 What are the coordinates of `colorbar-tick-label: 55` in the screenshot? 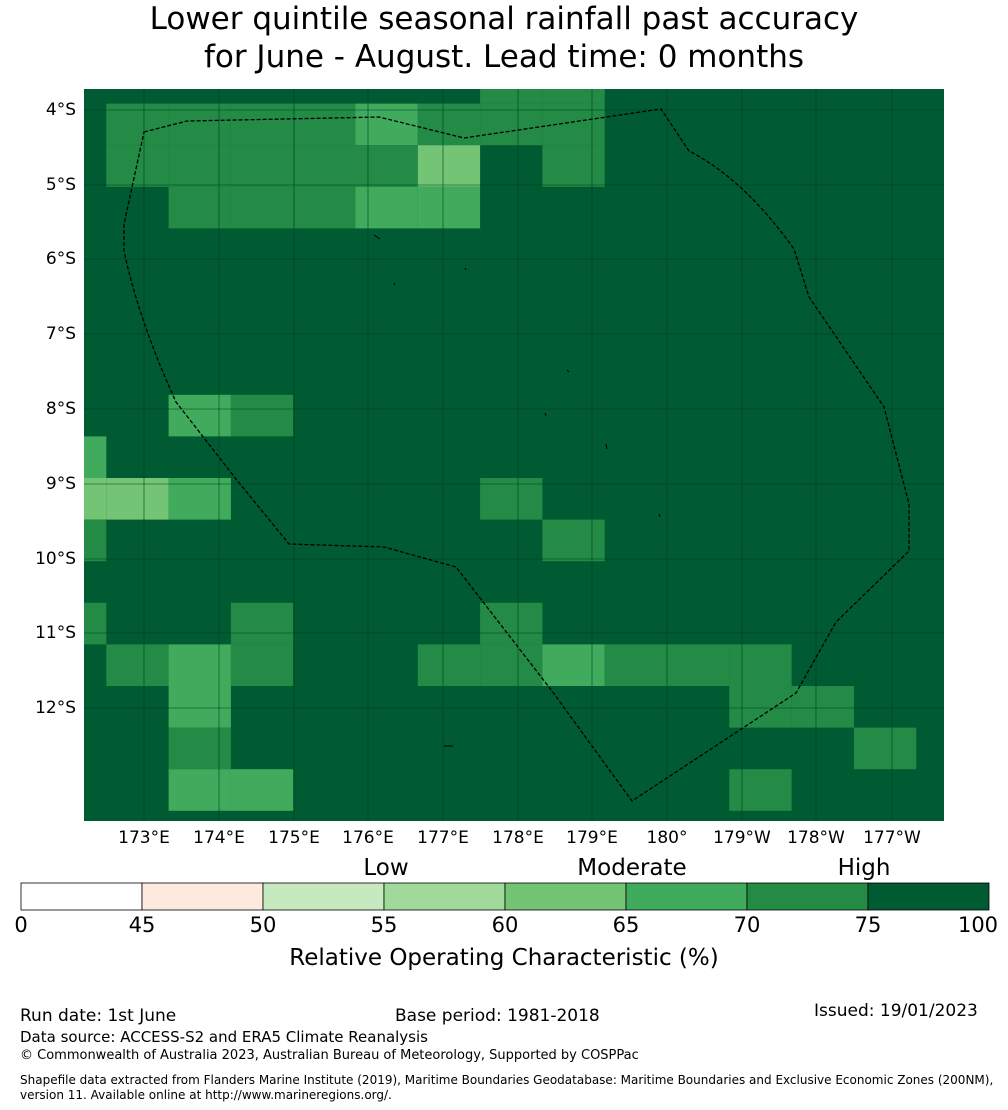 It's located at (384, 925).